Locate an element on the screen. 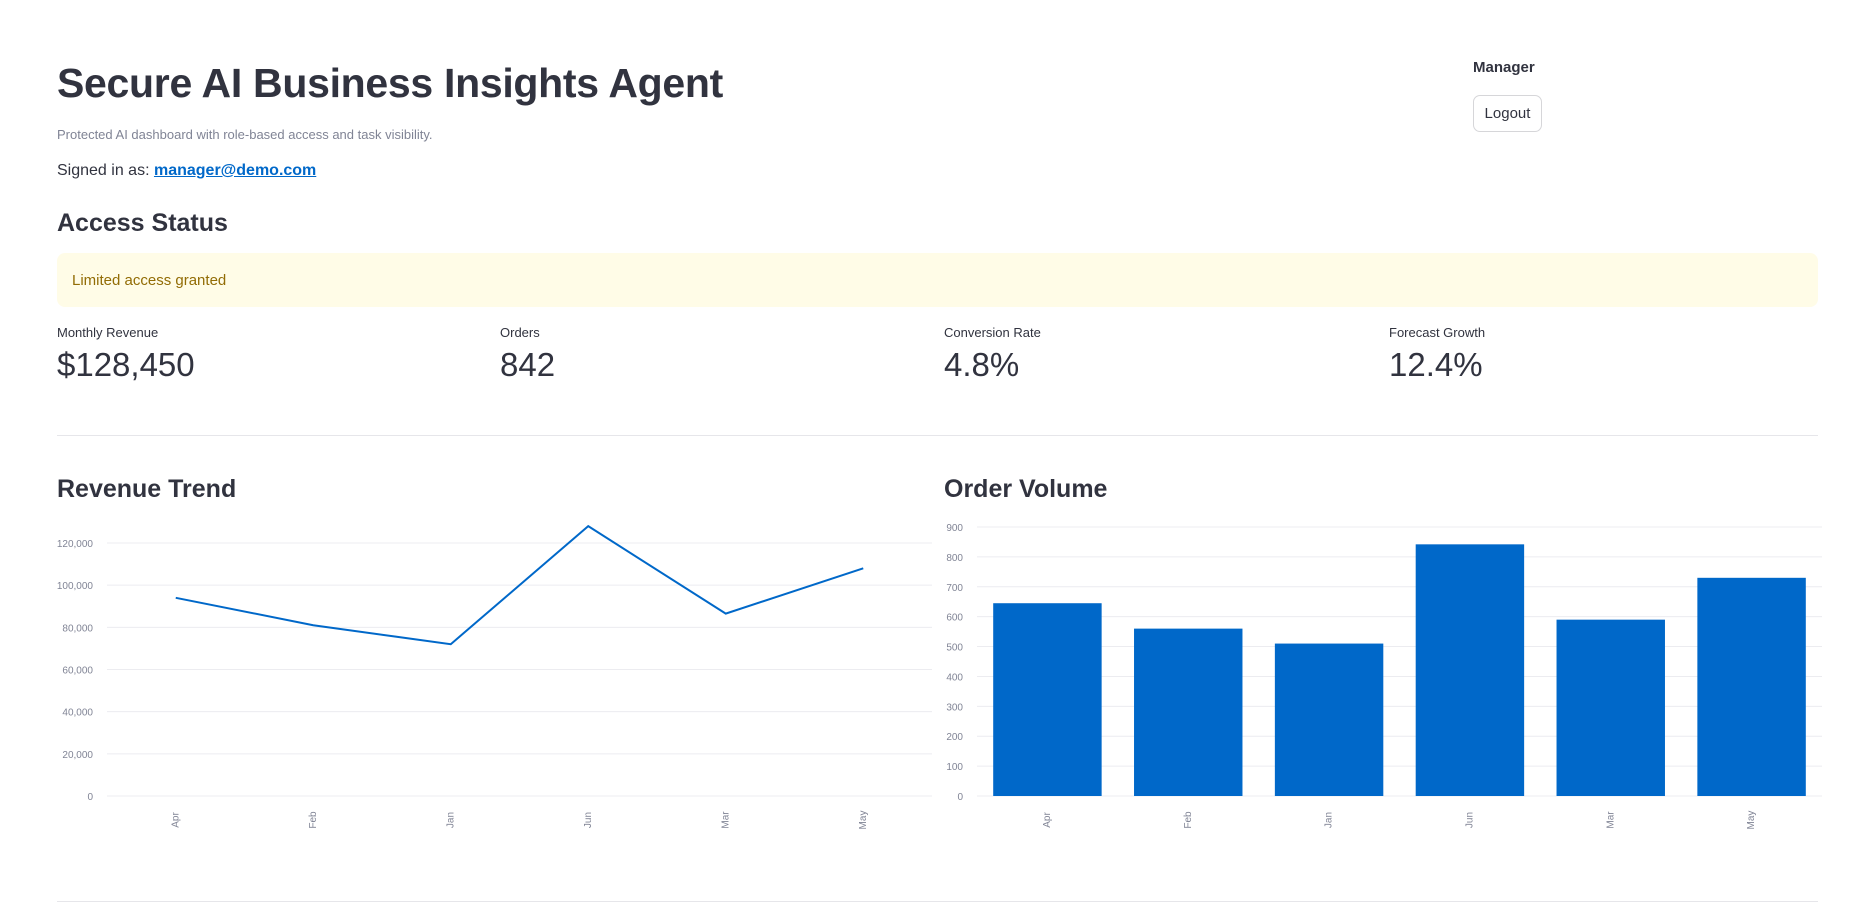  metric-label: Forecast Growth is located at coordinates (1437, 332).